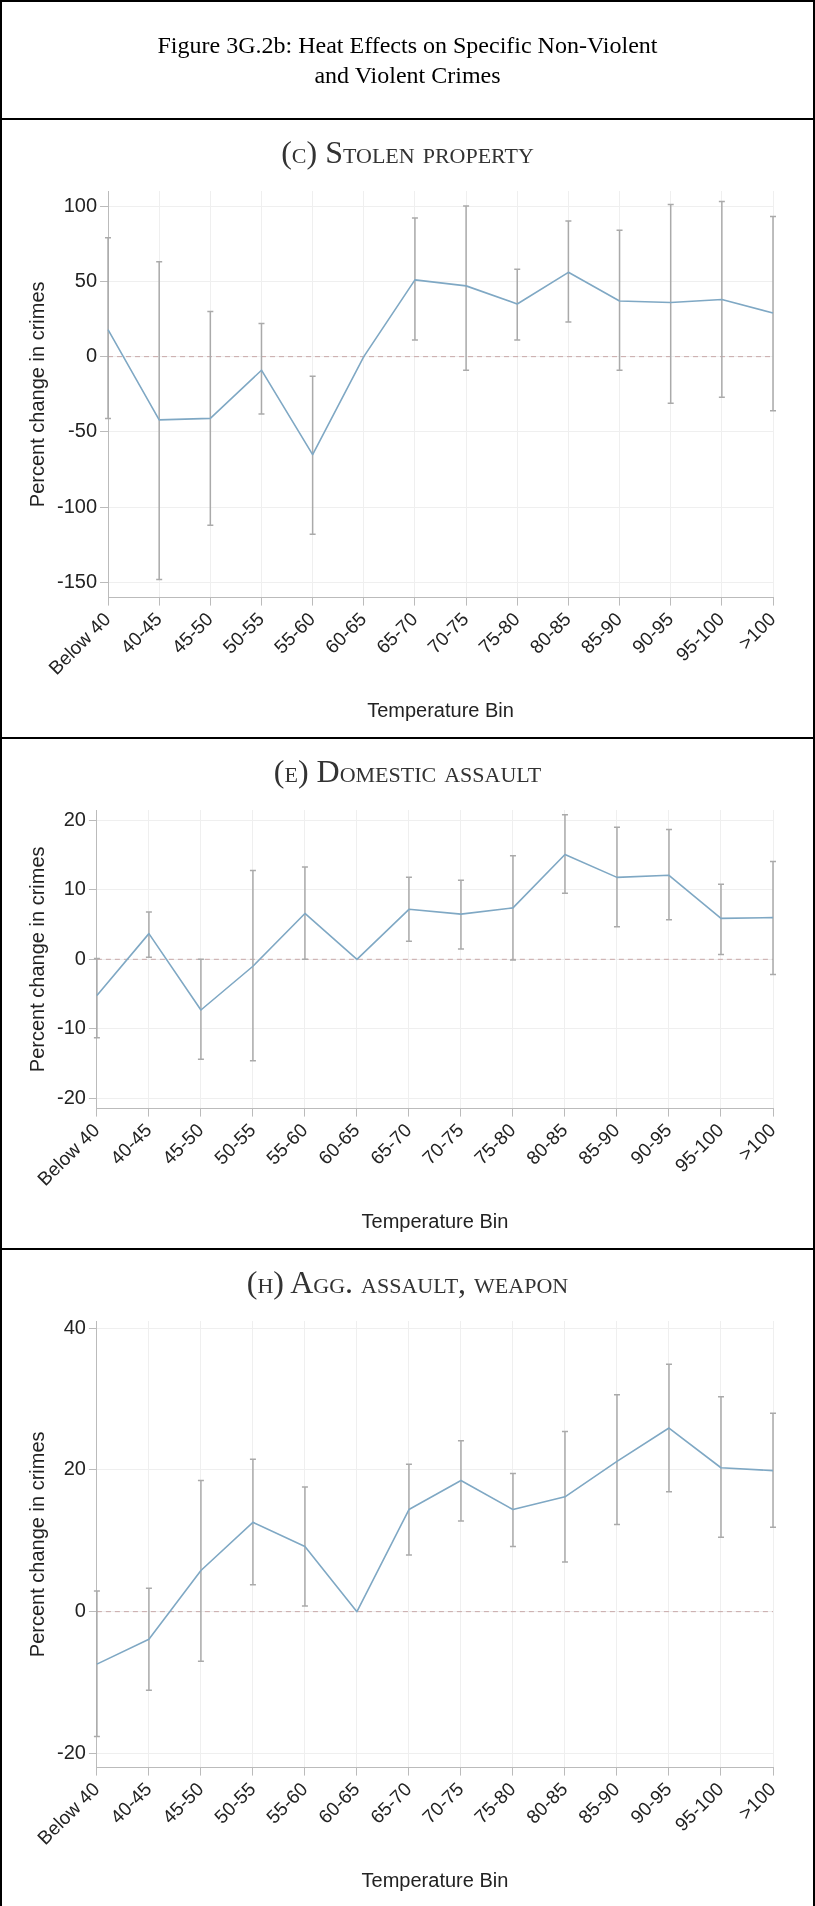 This screenshot has height=1906, width=815. Describe the element at coordinates (86, 279) in the screenshot. I see `y-tick-label: 50` at that location.